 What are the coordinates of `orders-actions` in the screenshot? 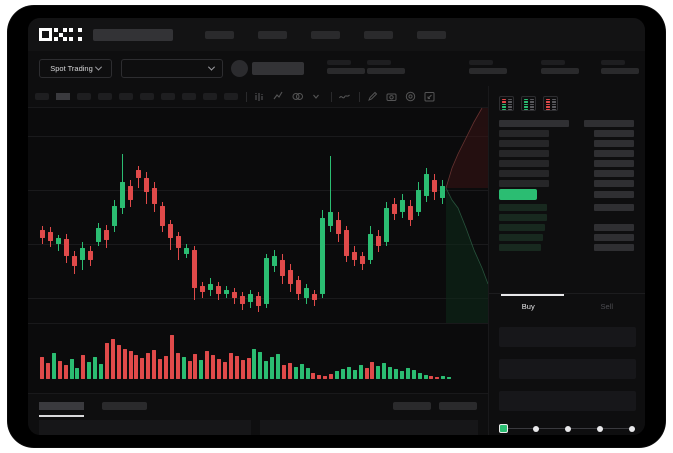 It's located at (435, 406).